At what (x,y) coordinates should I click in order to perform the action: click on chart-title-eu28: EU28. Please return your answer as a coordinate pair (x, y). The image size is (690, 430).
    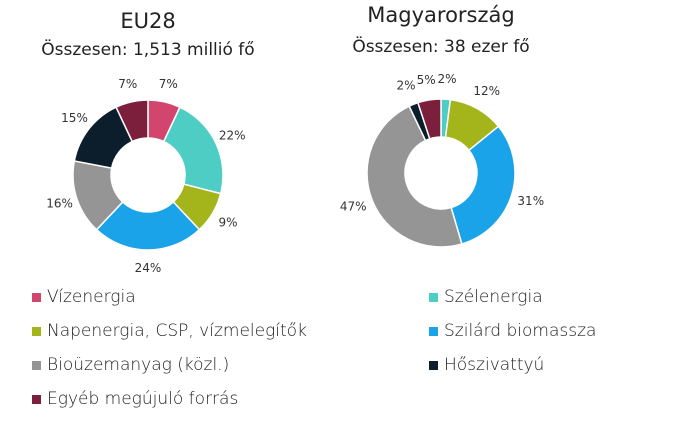
    Looking at the image, I should click on (147, 21).